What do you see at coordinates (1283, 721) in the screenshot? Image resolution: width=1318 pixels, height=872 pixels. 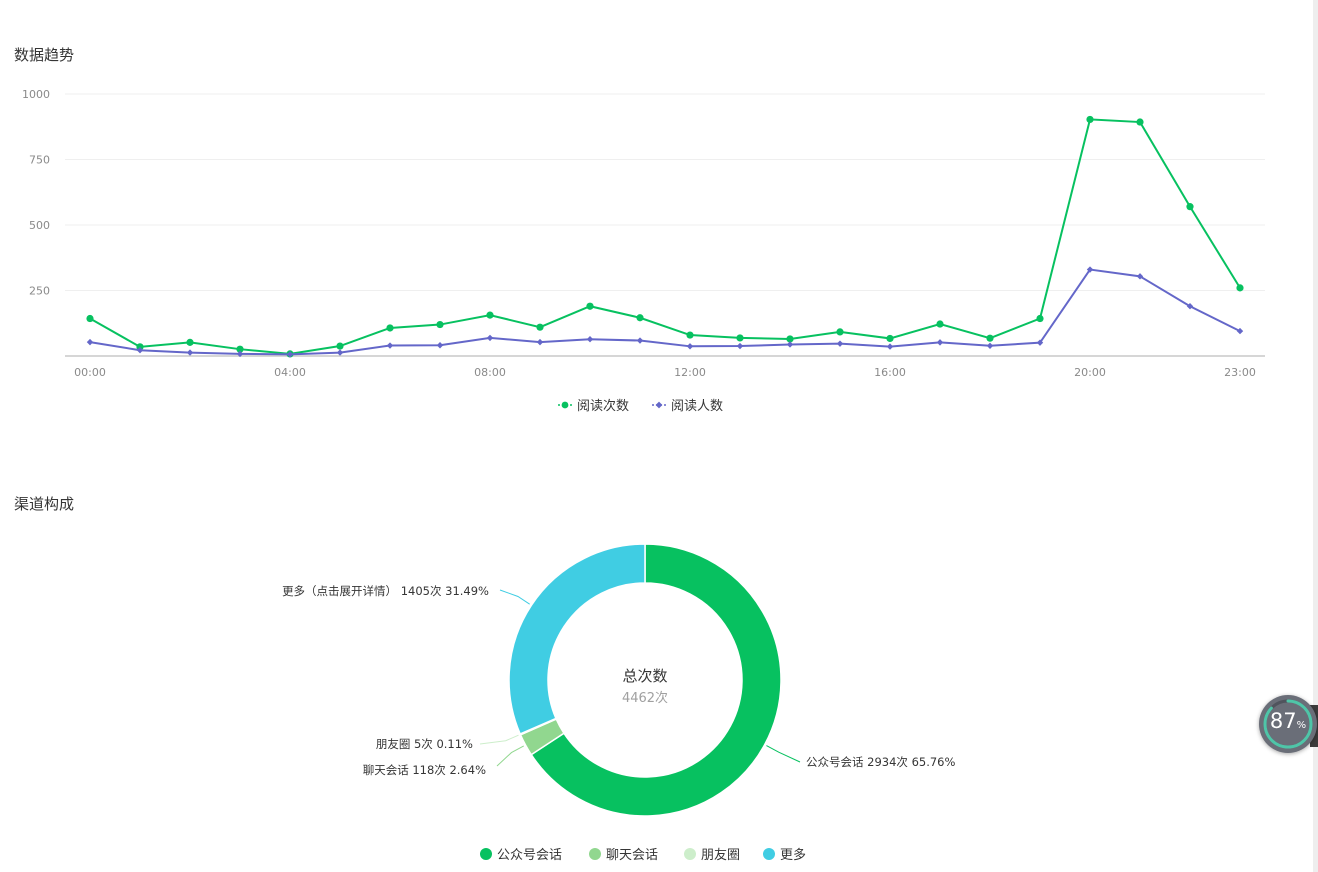 I see `gauge-number: 87` at bounding box center [1283, 721].